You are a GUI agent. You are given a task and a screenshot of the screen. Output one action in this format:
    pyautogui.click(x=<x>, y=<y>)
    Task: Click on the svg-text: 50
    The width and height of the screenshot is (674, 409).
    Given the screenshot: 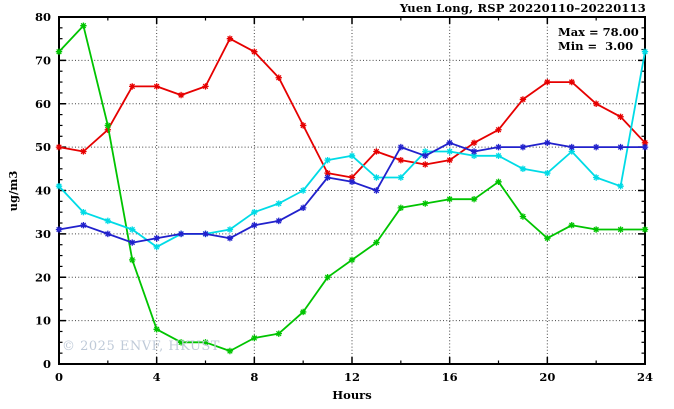 What is the action you would take?
    pyautogui.click(x=43, y=147)
    